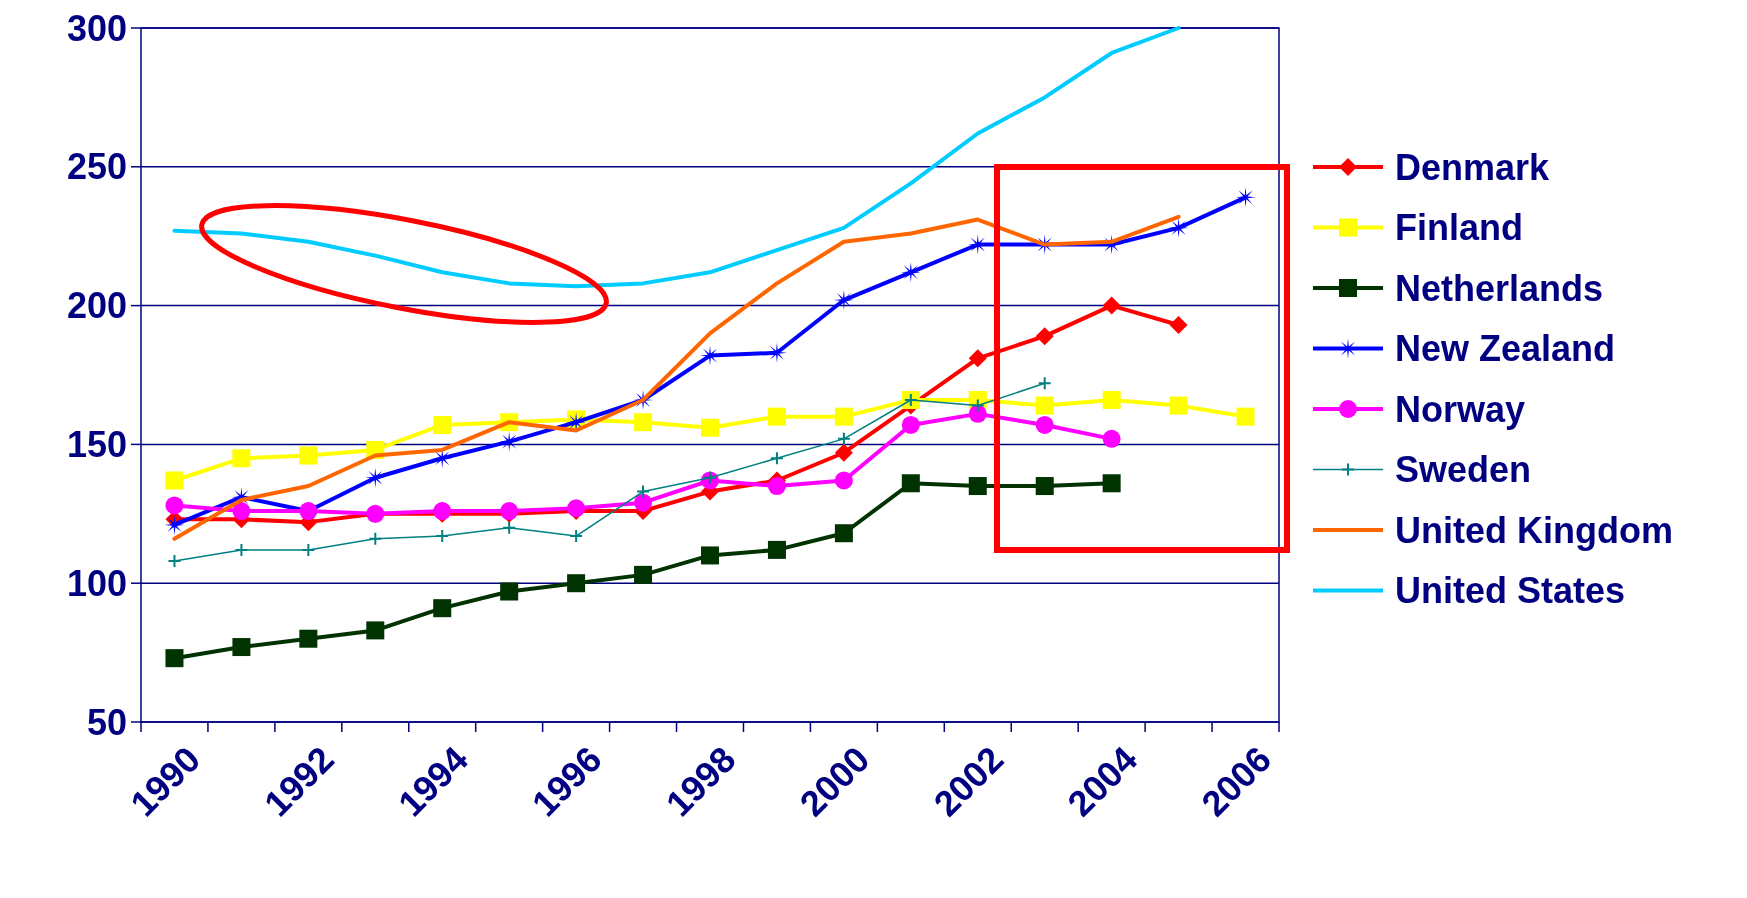 This screenshot has width=1747, height=898. What do you see at coordinates (96, 306) in the screenshot?
I see `y-tick-label: 200` at bounding box center [96, 306].